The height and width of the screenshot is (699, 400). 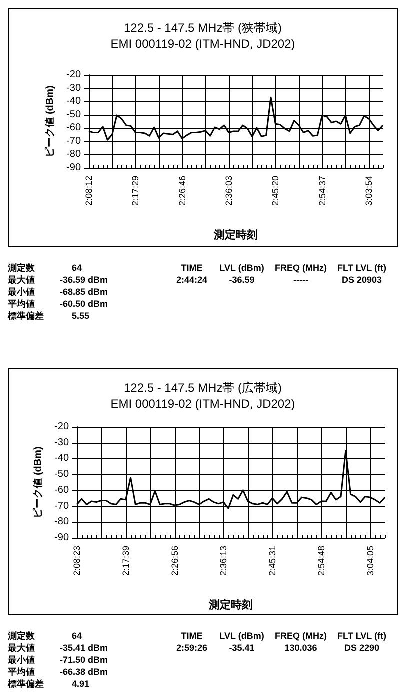 What do you see at coordinates (81, 684) in the screenshot?
I see `text: 4.91` at bounding box center [81, 684].